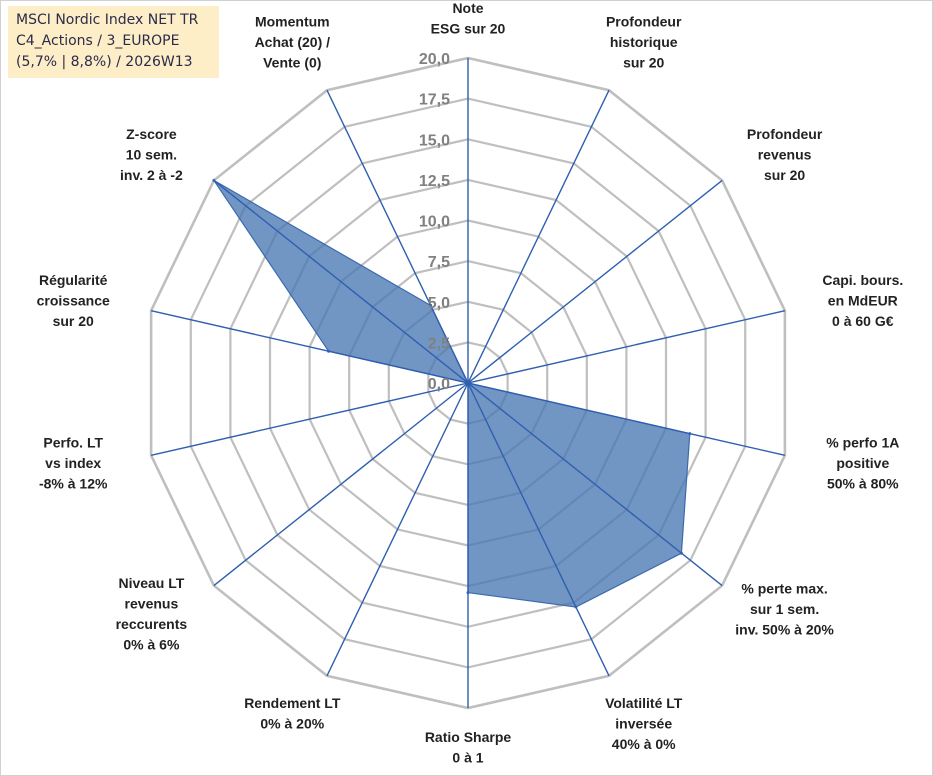 This screenshot has height=776, width=933. I want to click on axis-label-5: % perfo 1A positive 50% à 80%, so click(862, 462).